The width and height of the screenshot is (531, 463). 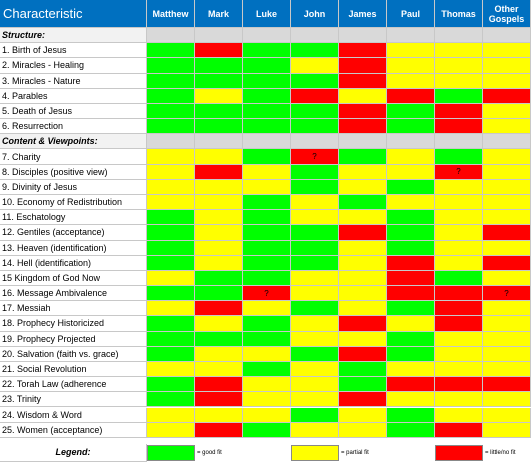 What do you see at coordinates (73, 400) in the screenshot?
I see `row-label: 23. Trinity` at bounding box center [73, 400].